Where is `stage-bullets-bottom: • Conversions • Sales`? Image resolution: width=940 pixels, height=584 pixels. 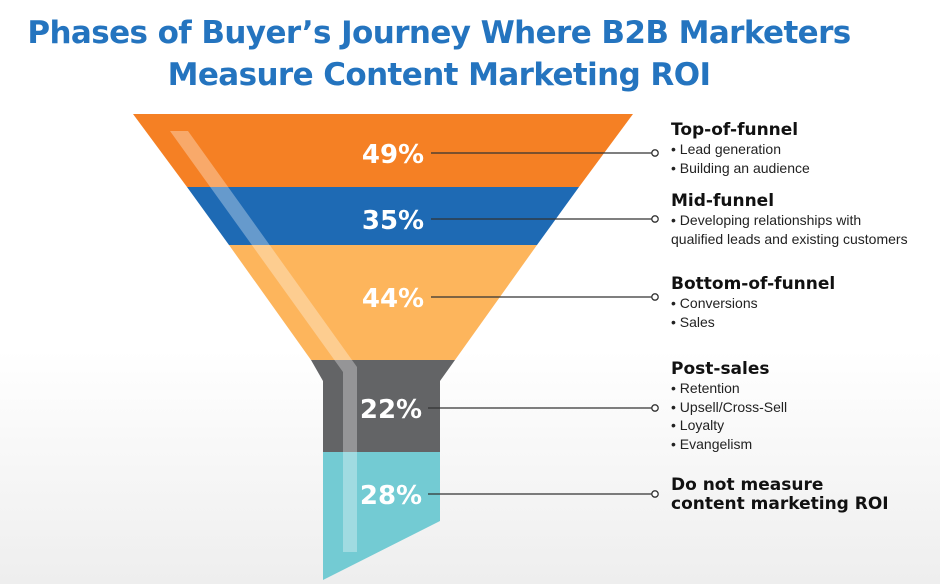 stage-bullets-bottom: • Conversions • Sales is located at coordinates (714, 312).